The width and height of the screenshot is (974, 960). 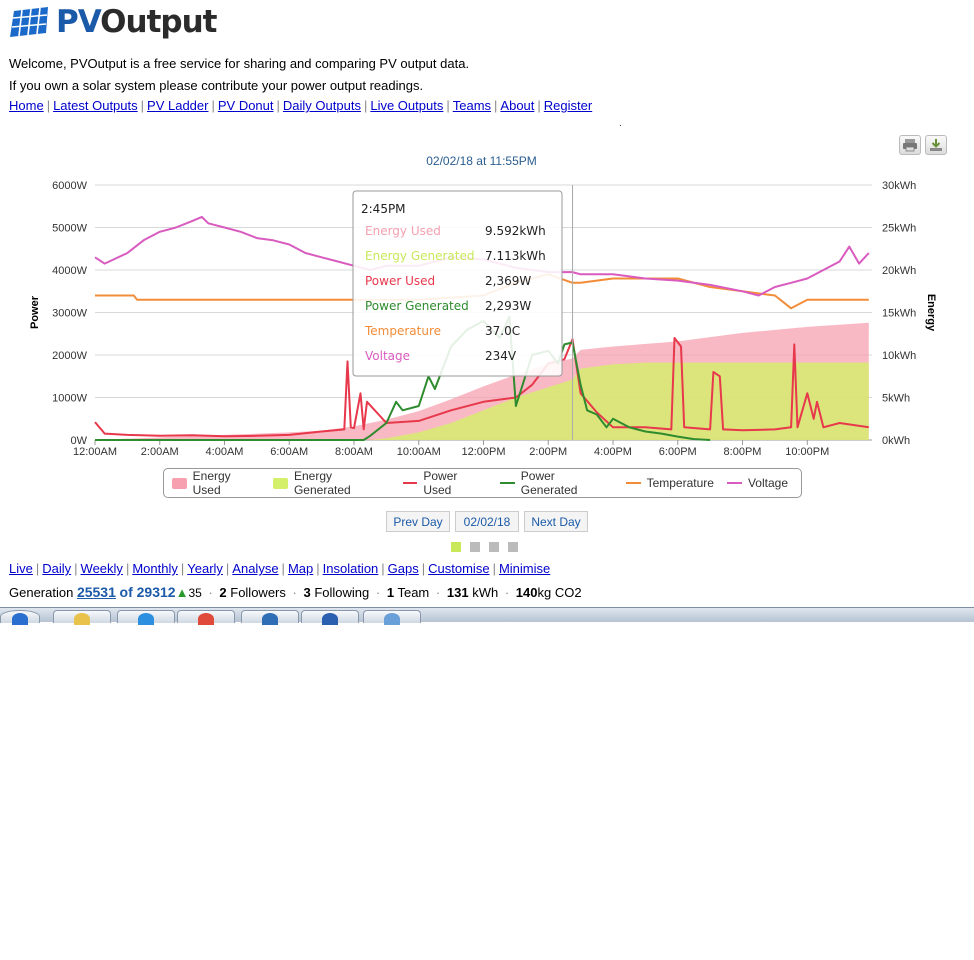 What do you see at coordinates (392, 617) in the screenshot?
I see `taskbar-button-app` at bounding box center [392, 617].